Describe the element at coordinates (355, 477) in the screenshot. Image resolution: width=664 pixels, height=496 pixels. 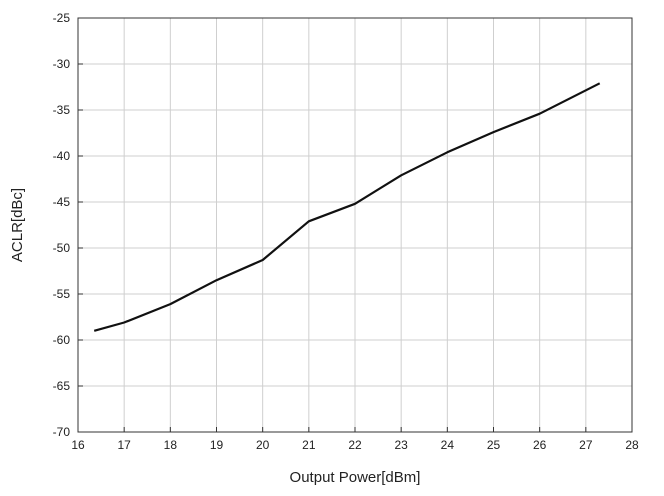
I see `x-axis-title: Output Power[dBm]` at that location.